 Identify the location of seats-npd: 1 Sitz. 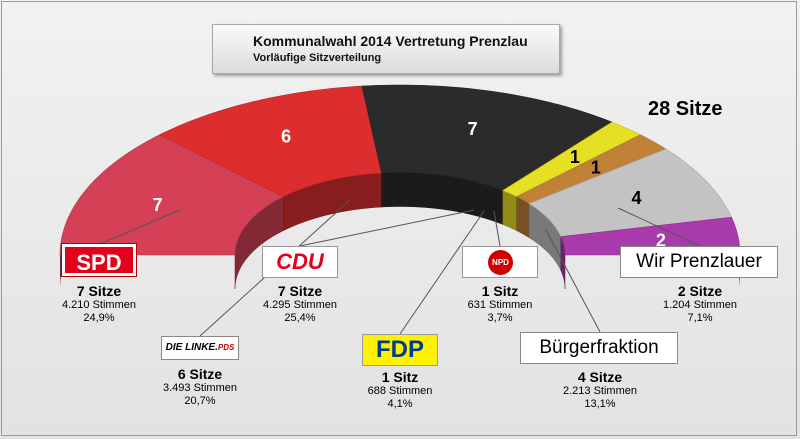
(500, 291).